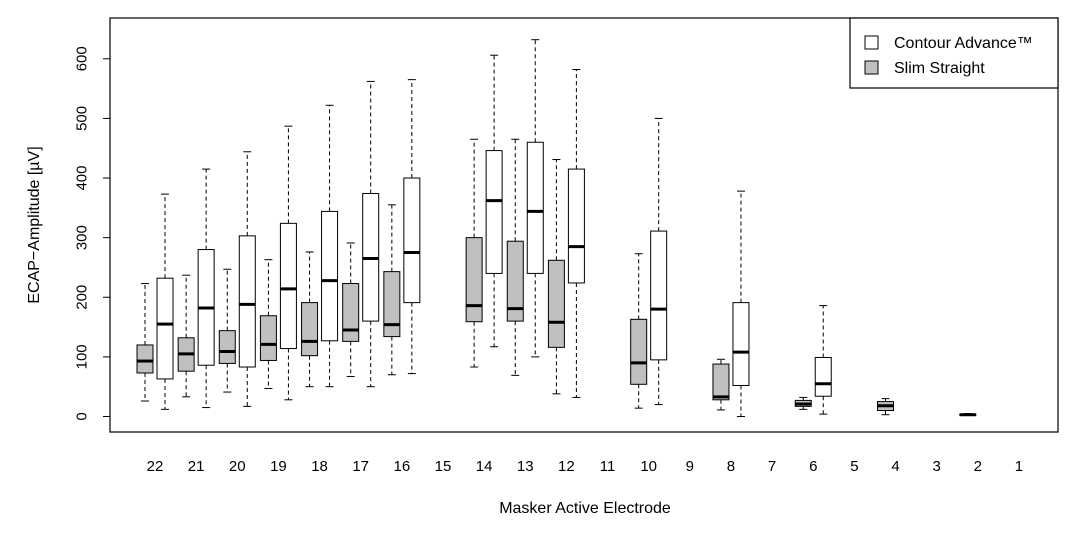 The image size is (1084, 542). I want to click on legend: Contour Advance™ Slim Straight, so click(954, 53).